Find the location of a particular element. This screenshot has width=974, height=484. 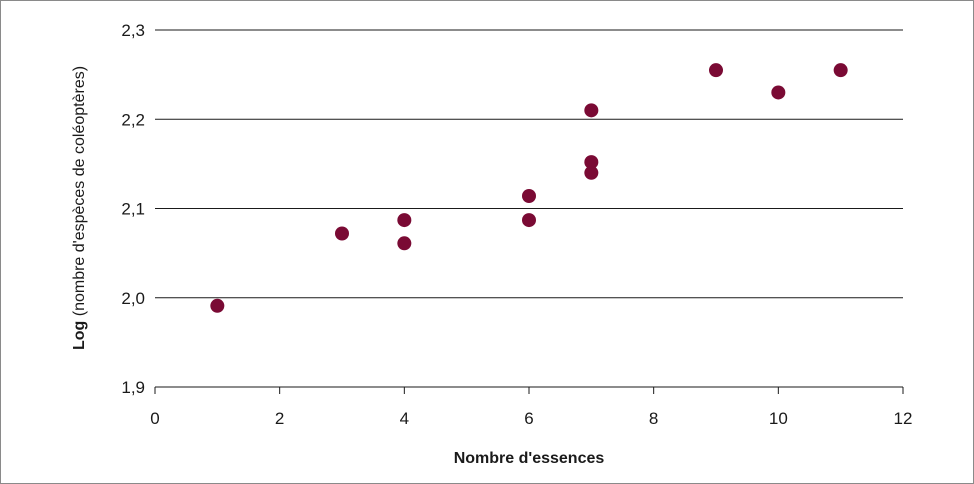

x-axis-title: Nombre d'essences is located at coordinates (529, 458).